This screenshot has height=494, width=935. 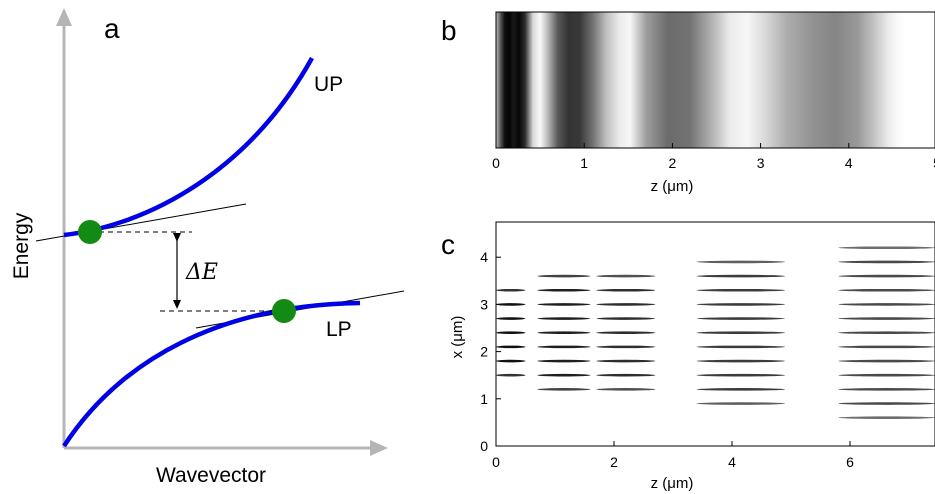 I want to click on panel-c-y-tick-label: 1, so click(x=484, y=399).